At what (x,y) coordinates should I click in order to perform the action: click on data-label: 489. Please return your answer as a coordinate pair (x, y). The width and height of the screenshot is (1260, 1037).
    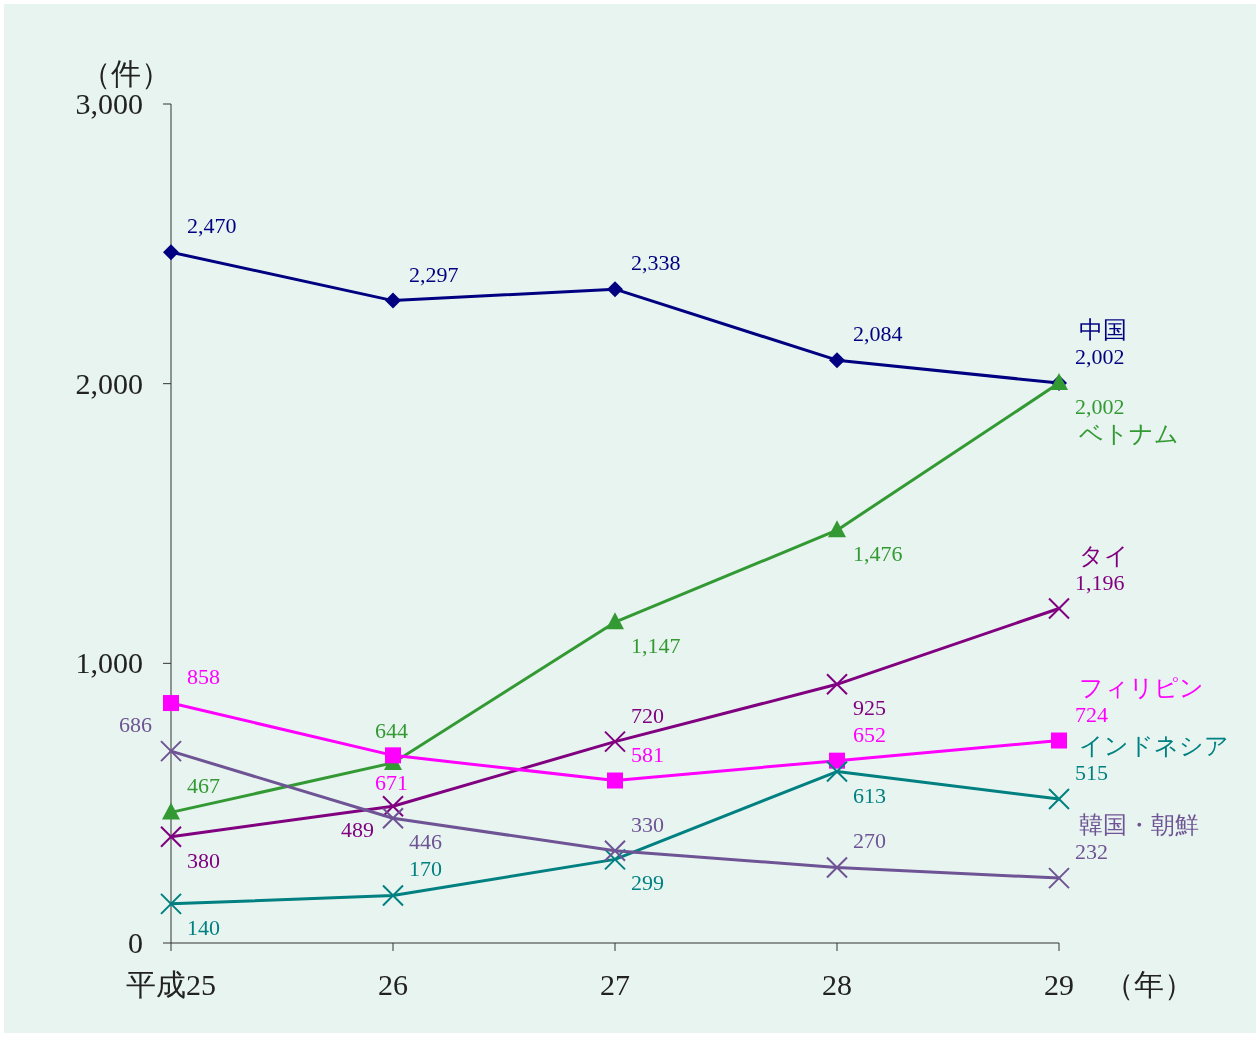
    Looking at the image, I should click on (357, 830).